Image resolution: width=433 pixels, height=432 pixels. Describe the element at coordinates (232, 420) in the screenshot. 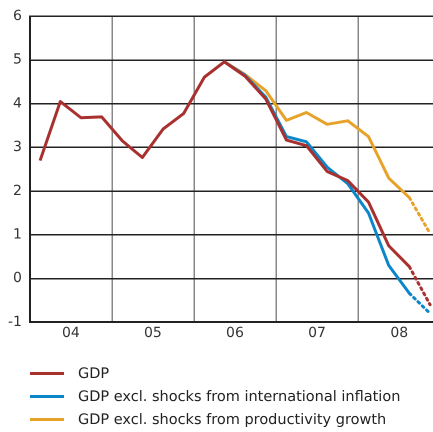

I see `legend-label: GDP excl. shocks from productivity growth` at that location.